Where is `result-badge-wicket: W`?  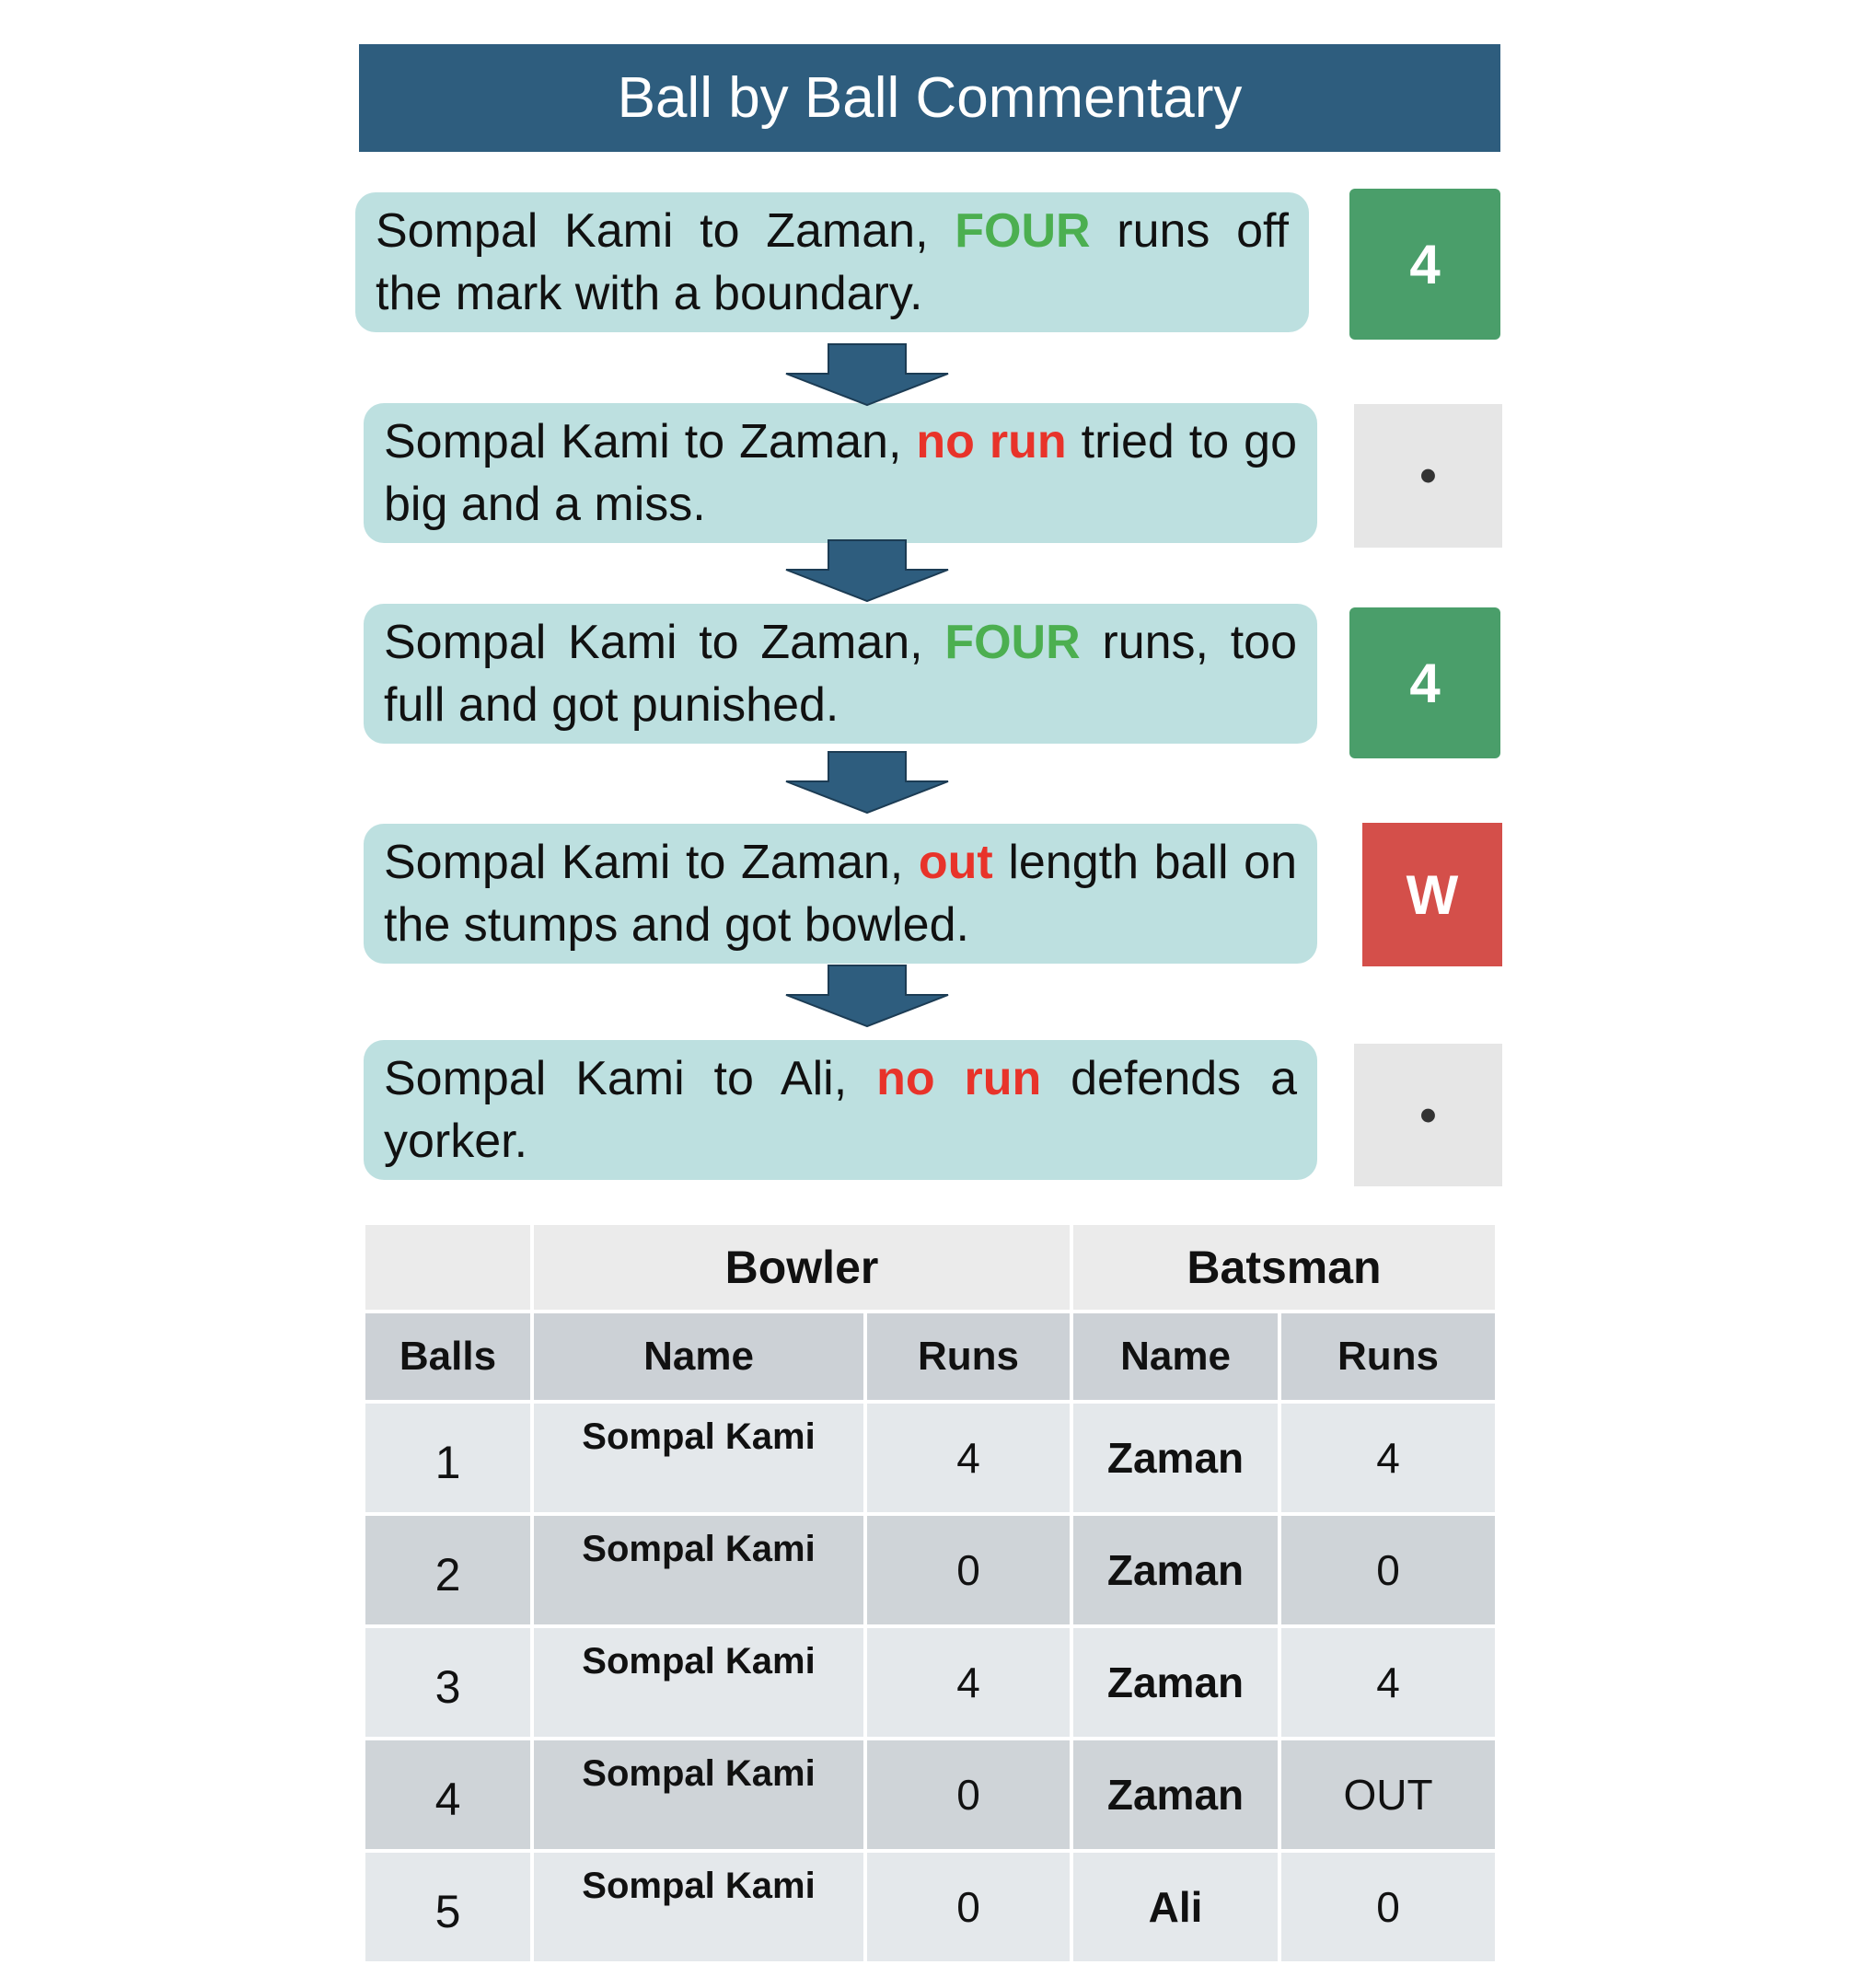 result-badge-wicket: W is located at coordinates (1432, 895).